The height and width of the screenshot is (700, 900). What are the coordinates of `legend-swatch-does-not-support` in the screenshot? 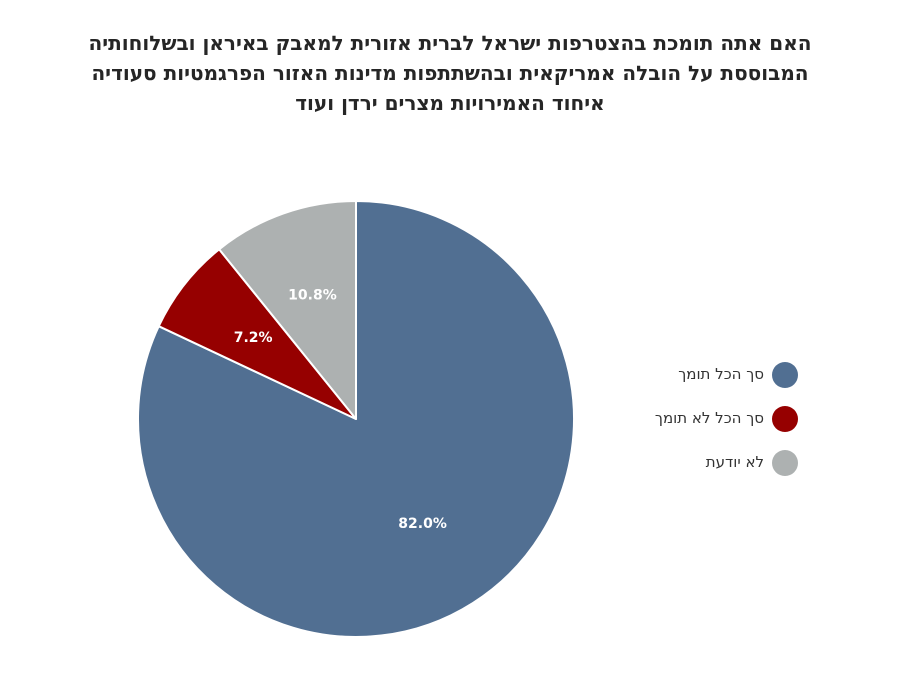 It's located at (785, 419).